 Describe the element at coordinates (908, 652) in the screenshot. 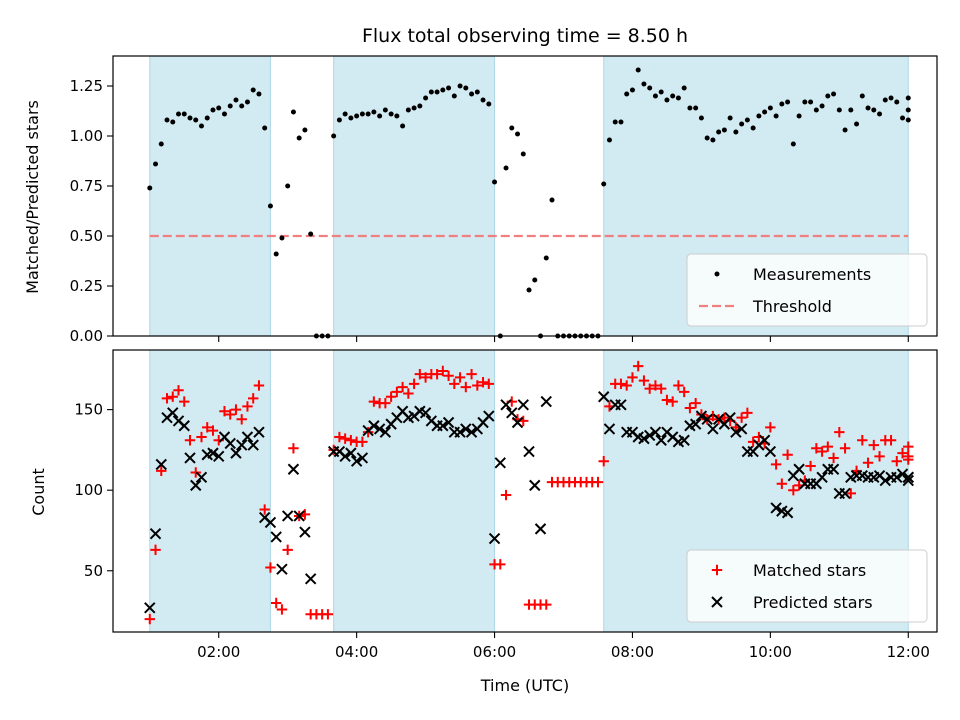

I see `x-tick-label: 12:00` at that location.